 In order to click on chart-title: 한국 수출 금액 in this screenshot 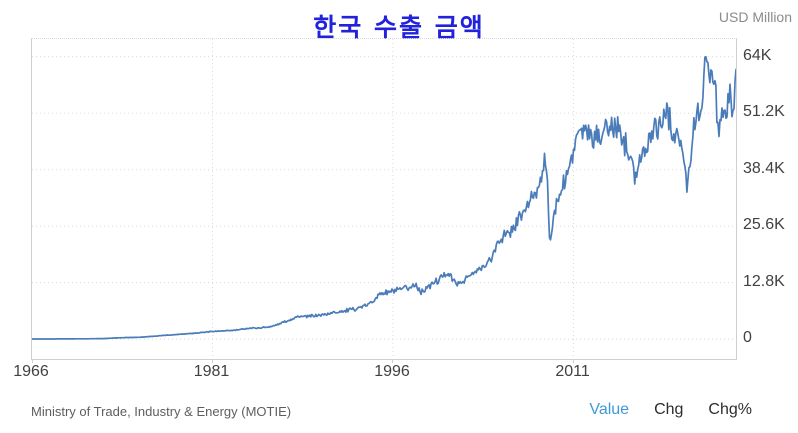, I will do `click(399, 27)`.